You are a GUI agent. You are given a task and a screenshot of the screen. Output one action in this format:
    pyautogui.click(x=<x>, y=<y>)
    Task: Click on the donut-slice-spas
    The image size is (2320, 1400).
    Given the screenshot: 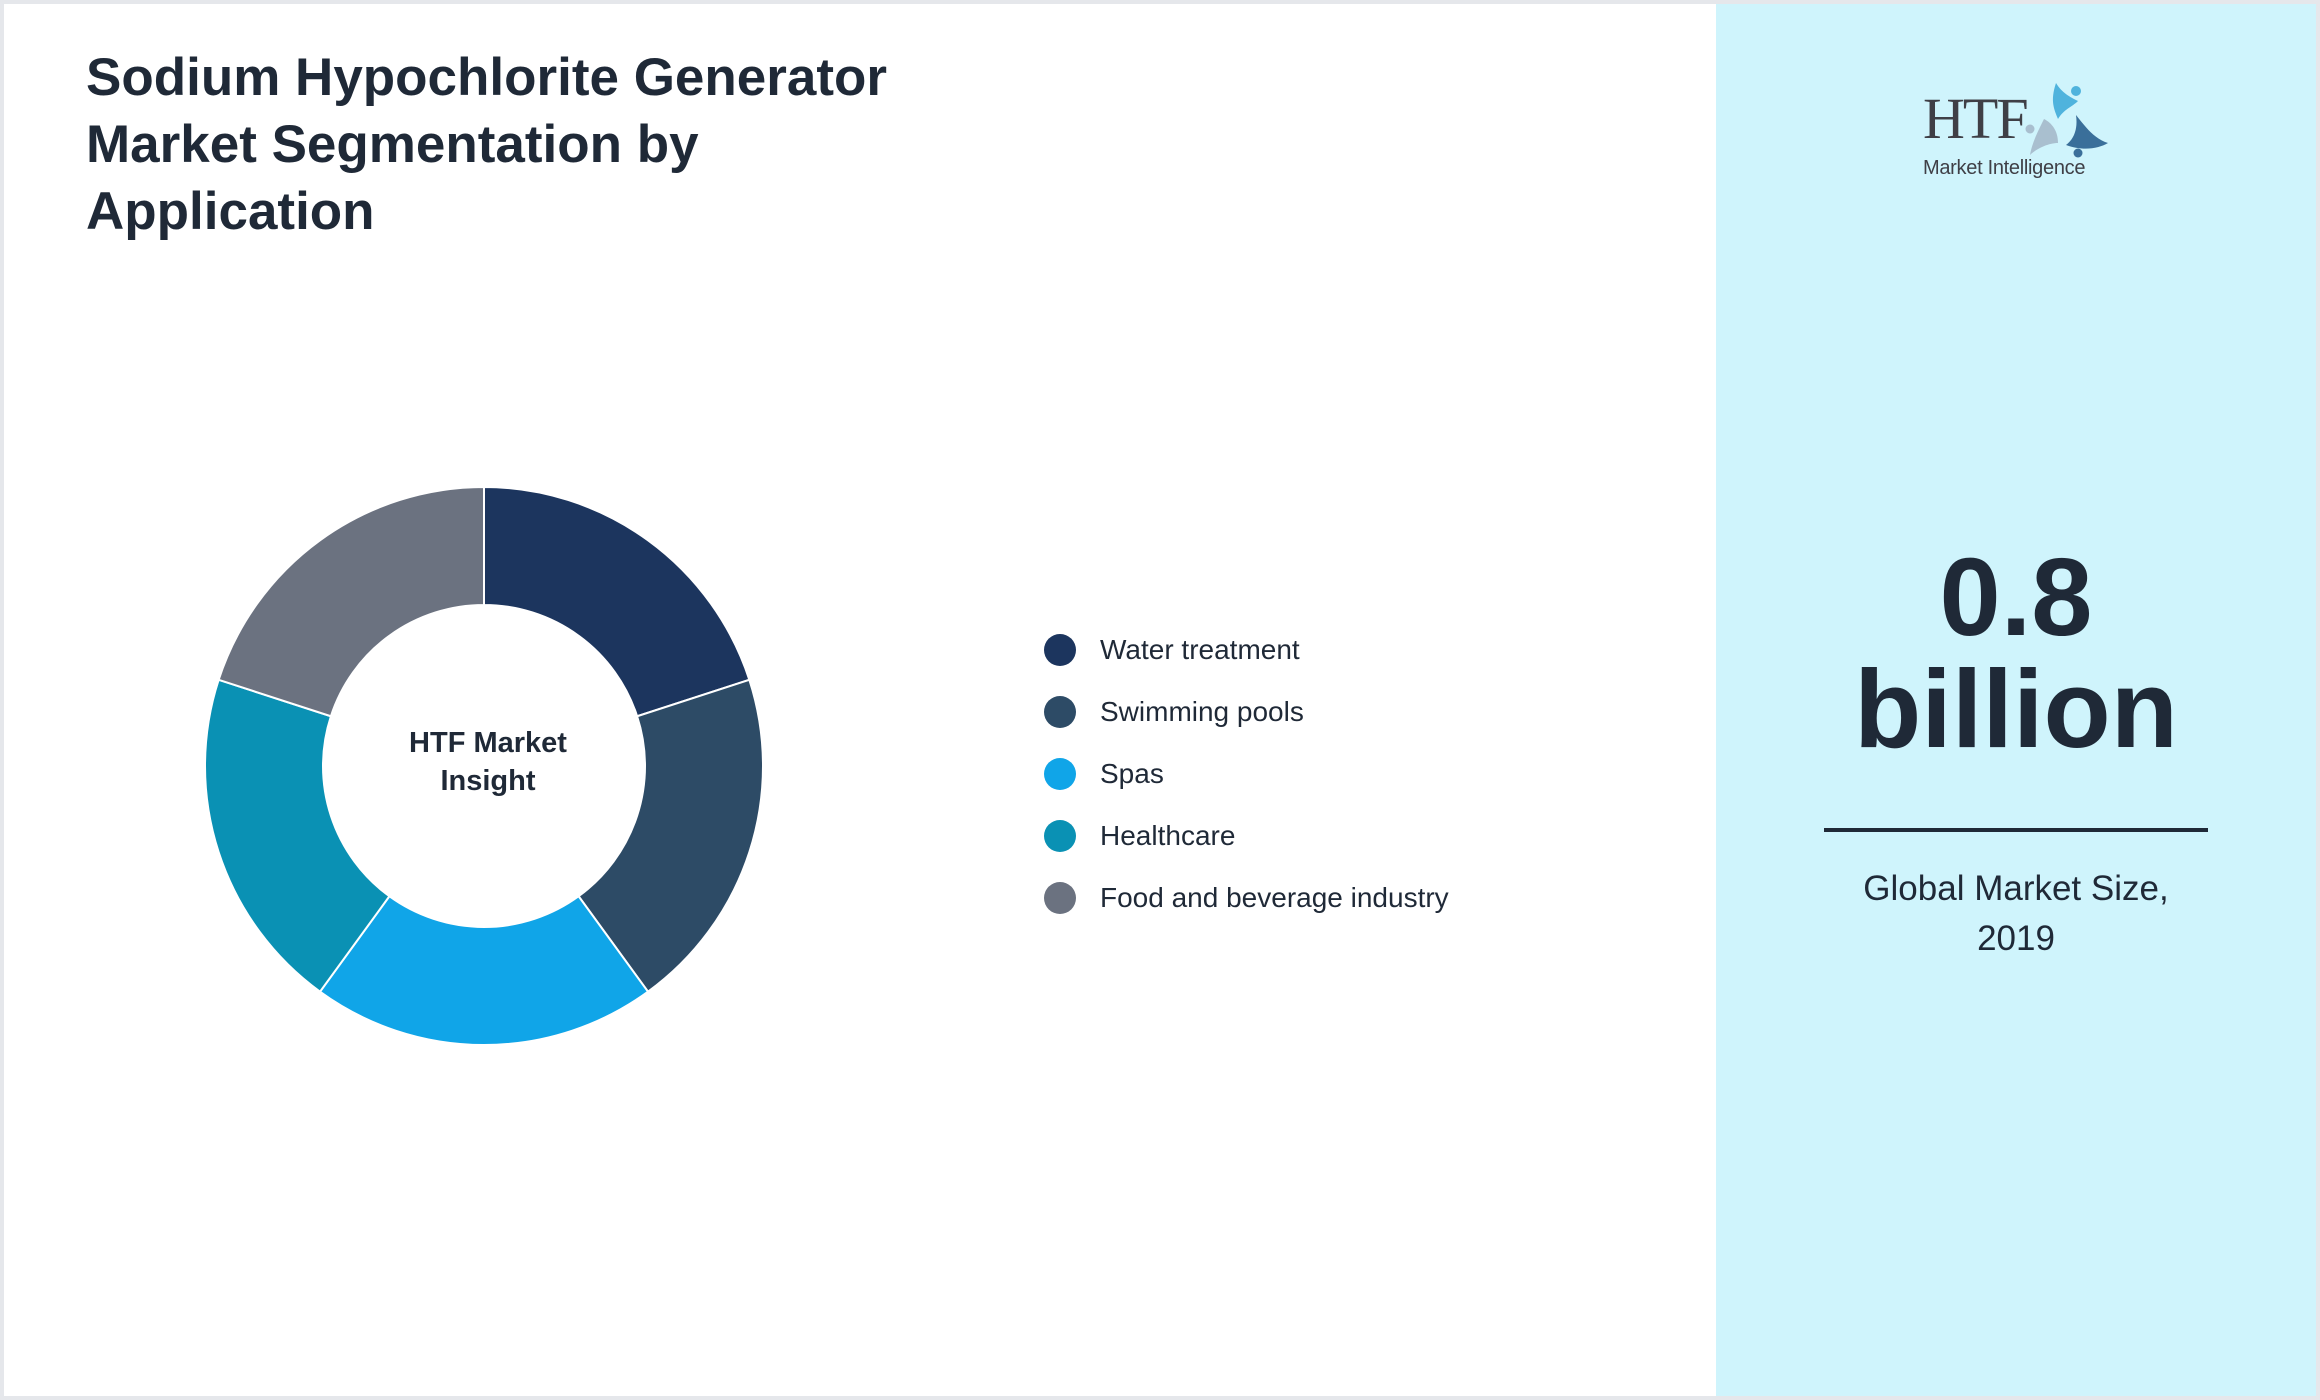 What is the action you would take?
    pyautogui.click(x=484, y=970)
    